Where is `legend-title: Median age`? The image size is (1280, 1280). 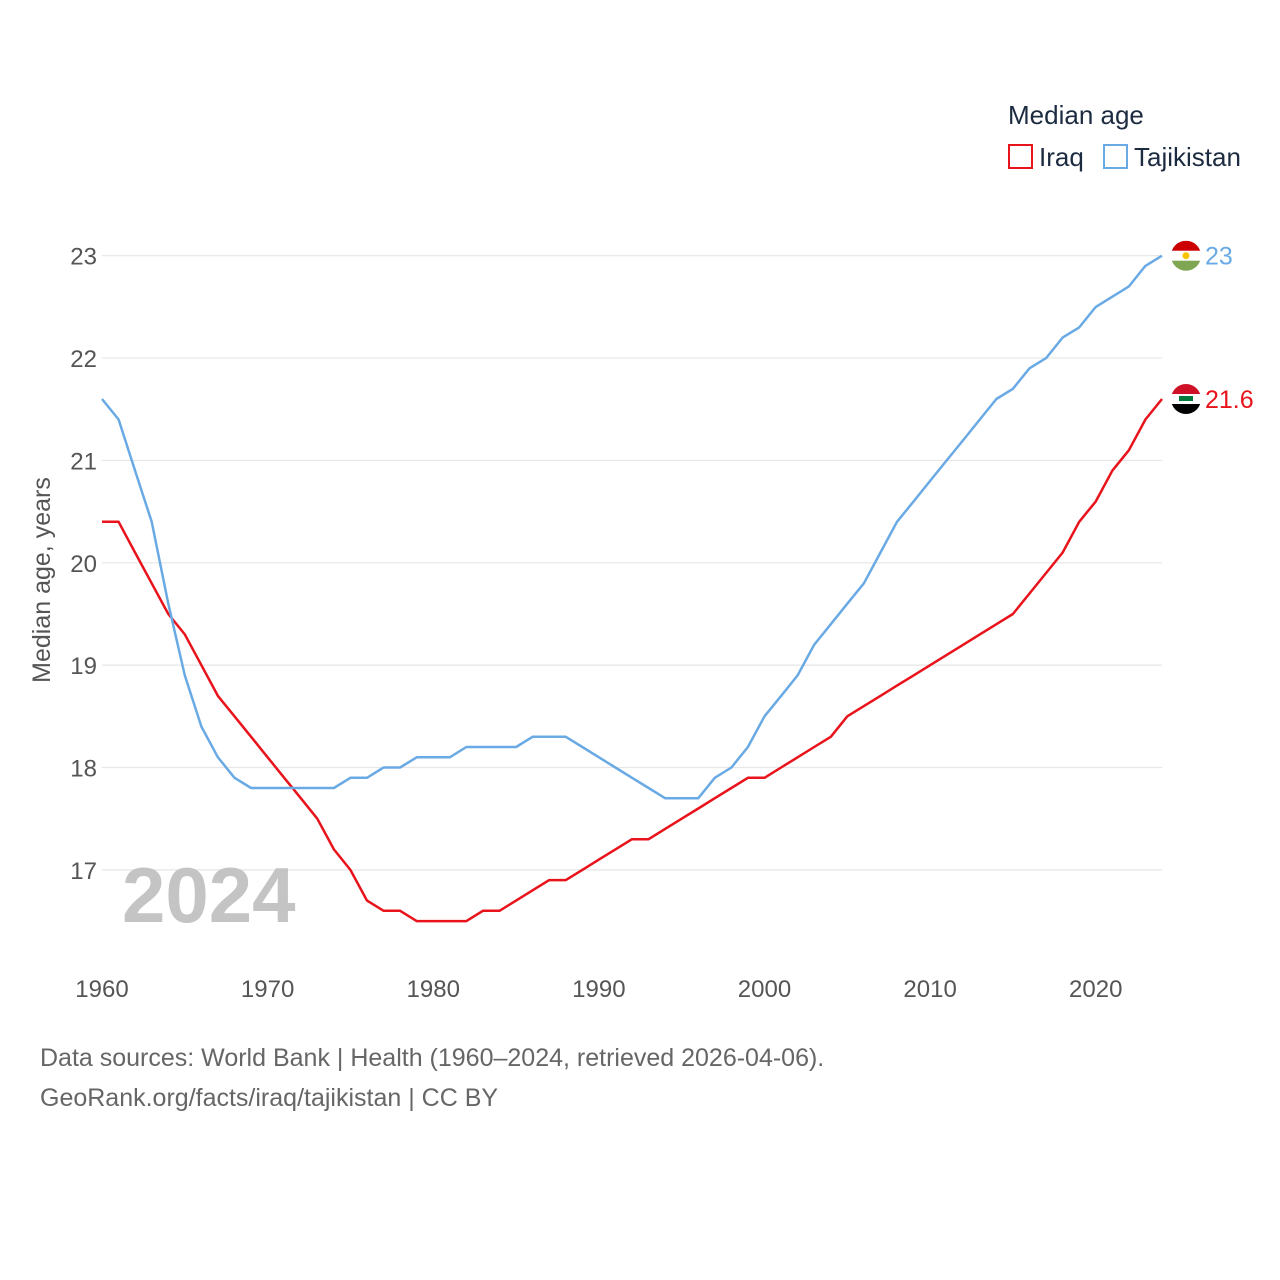
legend-title: Median age is located at coordinates (1076, 115).